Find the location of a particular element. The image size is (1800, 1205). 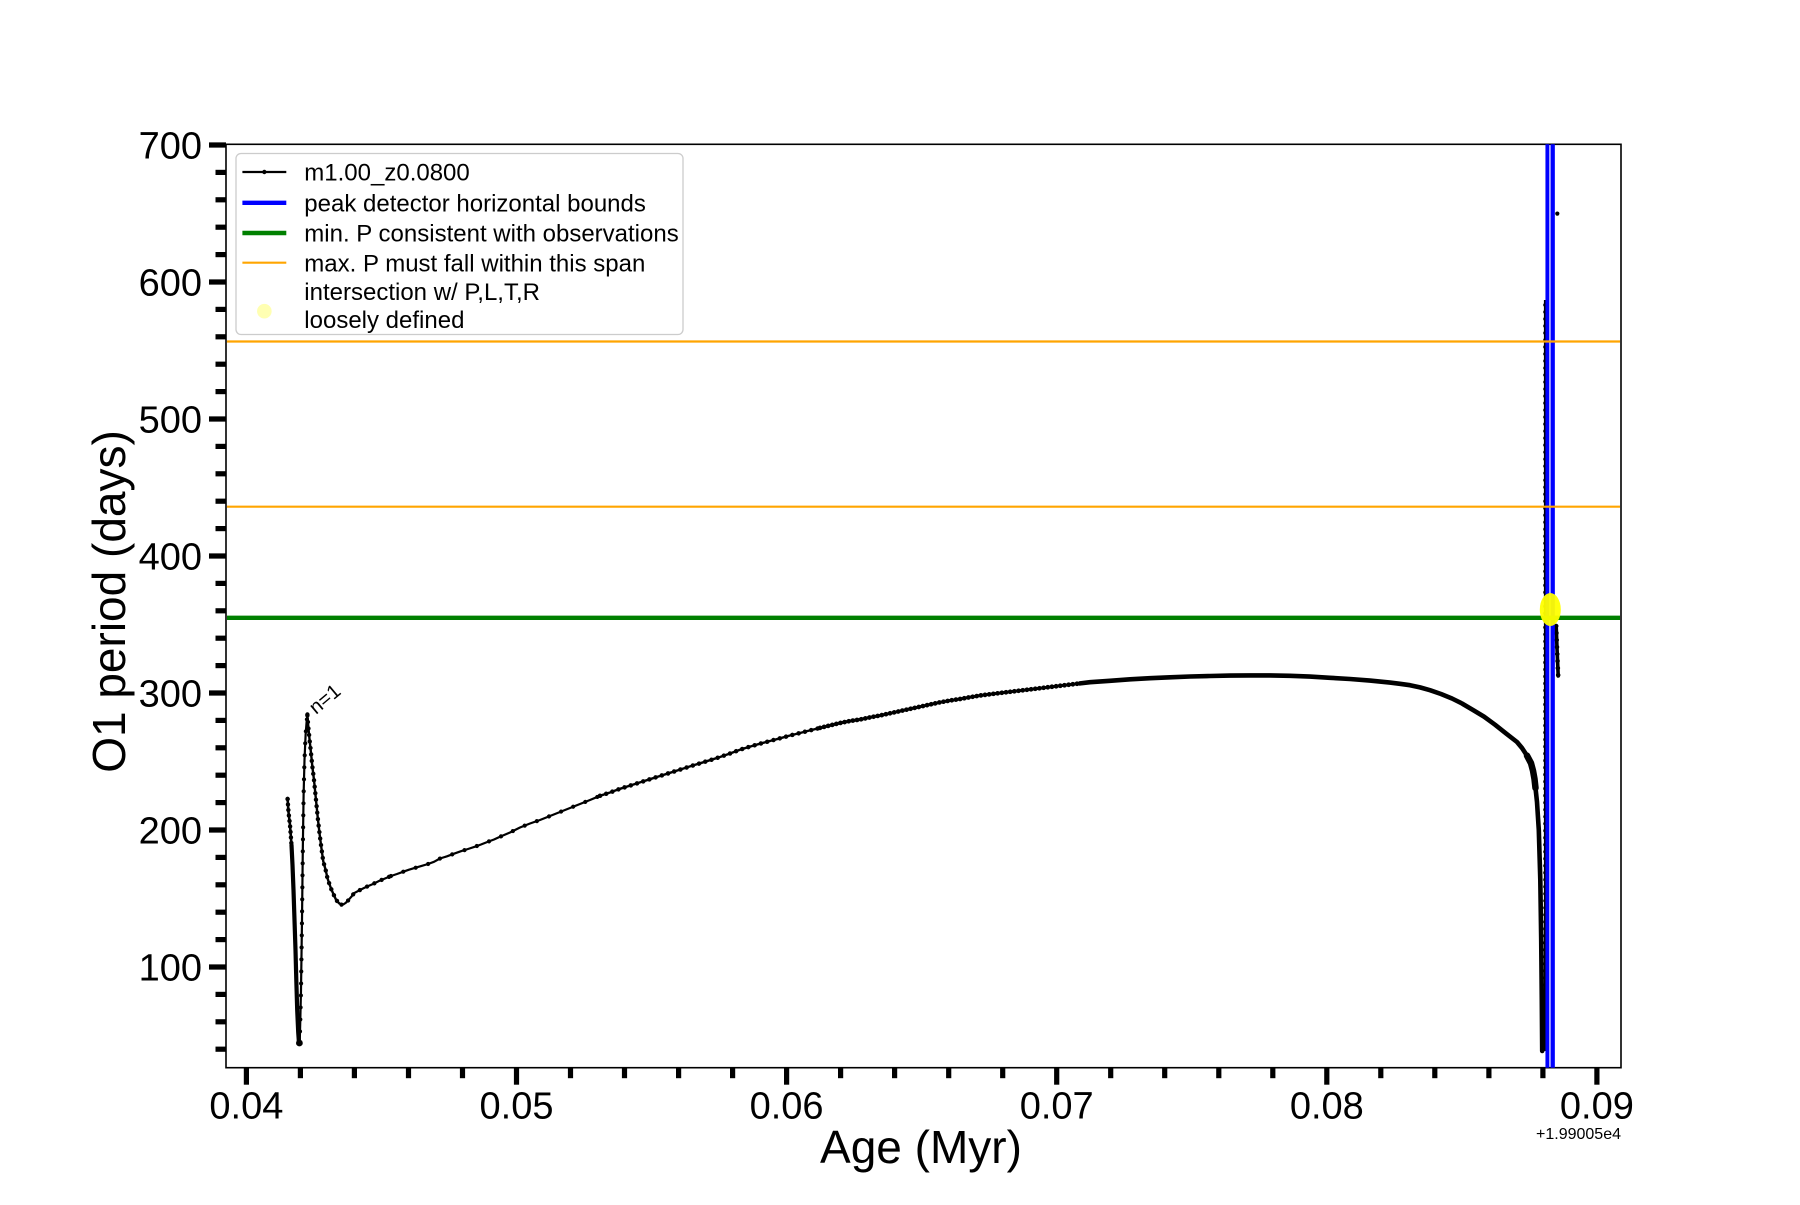

svg-text: m1.00_z0.0800 is located at coordinates (386, 173).